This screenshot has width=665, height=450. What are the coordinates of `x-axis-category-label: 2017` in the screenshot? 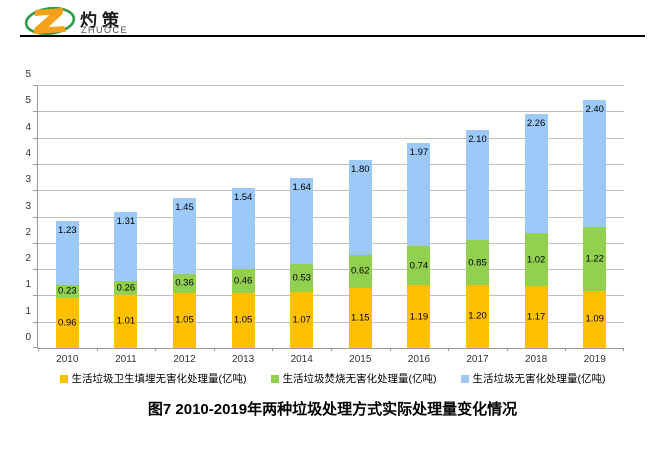 It's located at (477, 359).